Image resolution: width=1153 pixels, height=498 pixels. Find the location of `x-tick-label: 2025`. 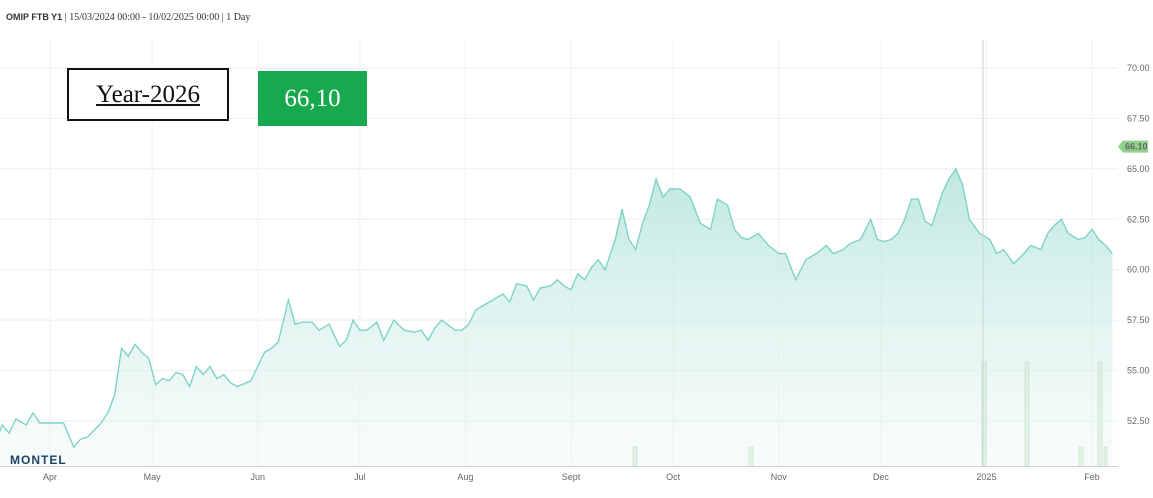

x-tick-label: 2025 is located at coordinates (986, 477).